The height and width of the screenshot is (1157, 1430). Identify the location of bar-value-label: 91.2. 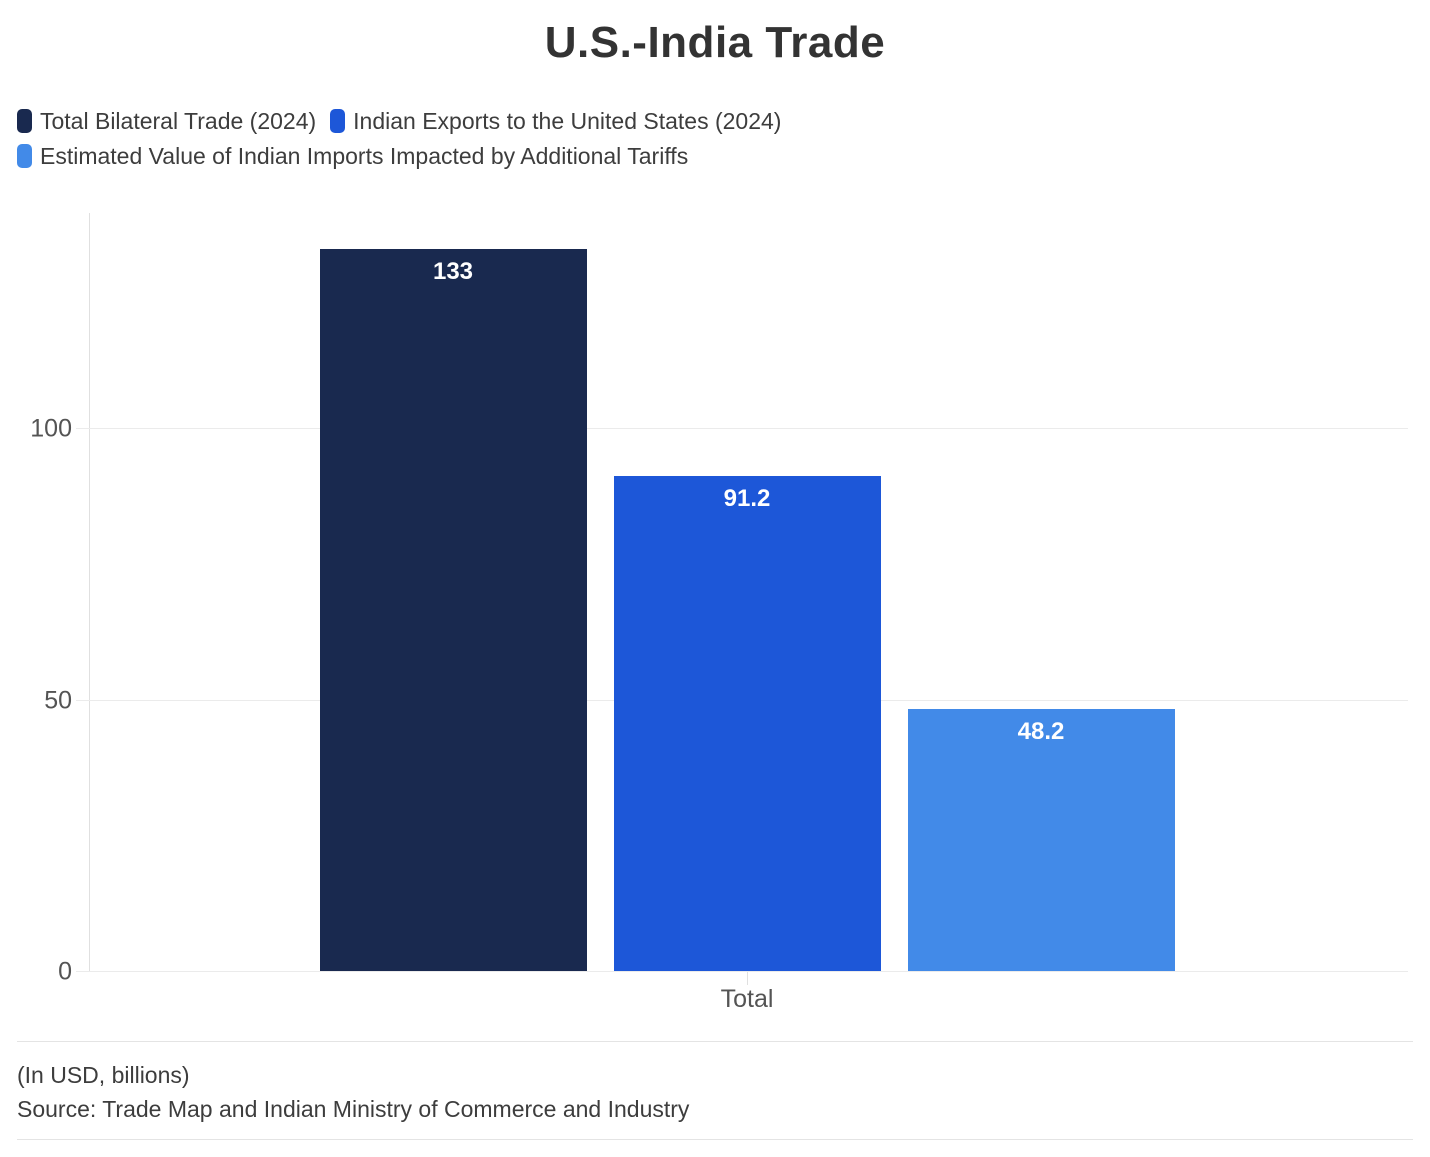
(747, 498).